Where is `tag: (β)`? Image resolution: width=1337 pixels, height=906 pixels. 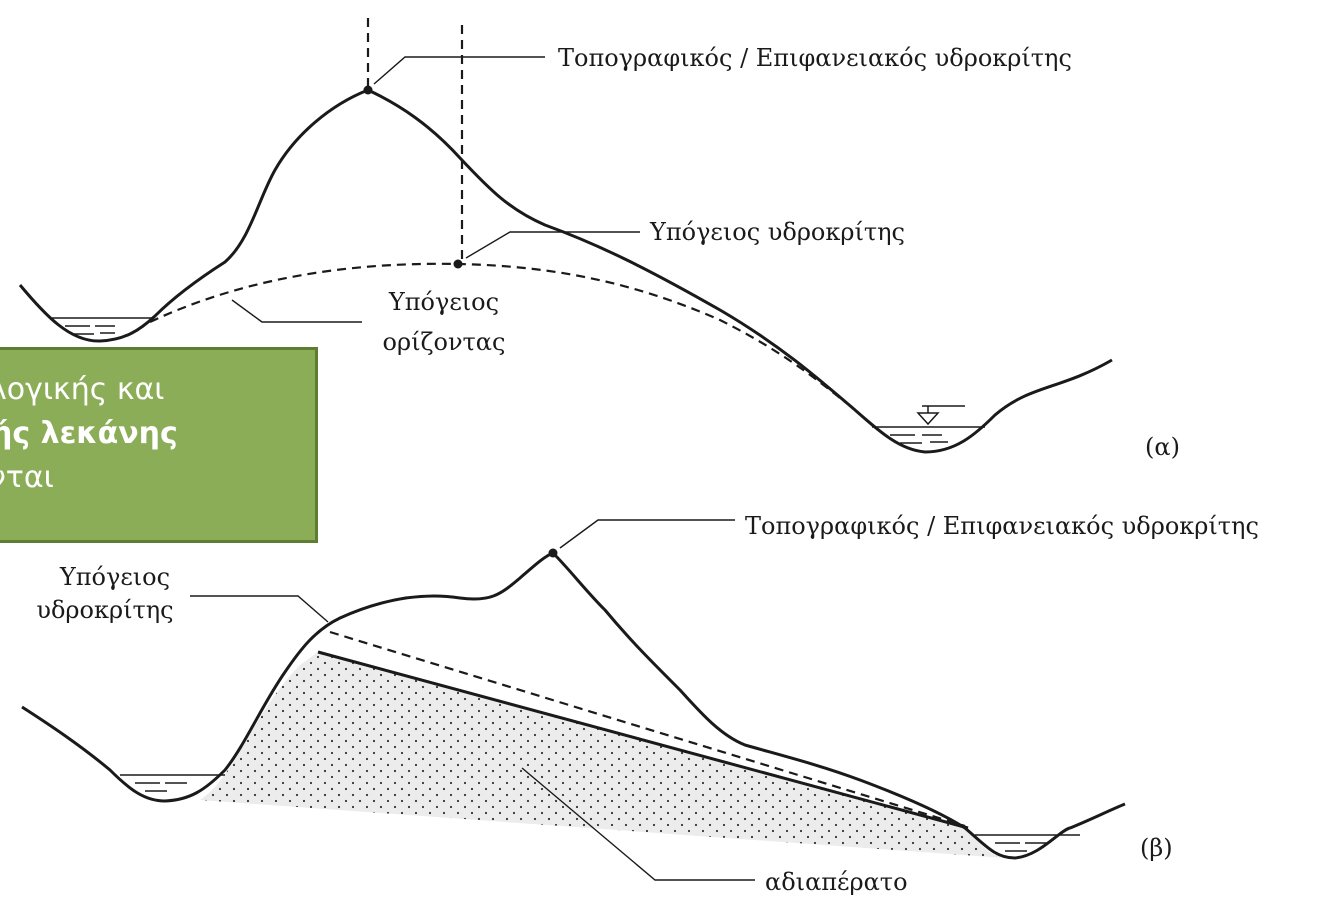
tag: (β) is located at coordinates (1156, 848).